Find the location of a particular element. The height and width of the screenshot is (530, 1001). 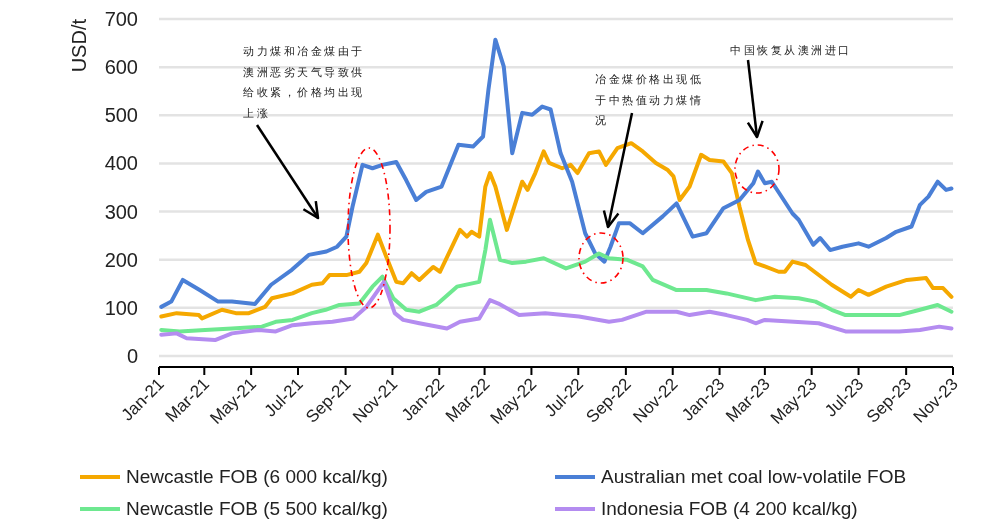

y-tick-label: 500 is located at coordinates (121, 115).